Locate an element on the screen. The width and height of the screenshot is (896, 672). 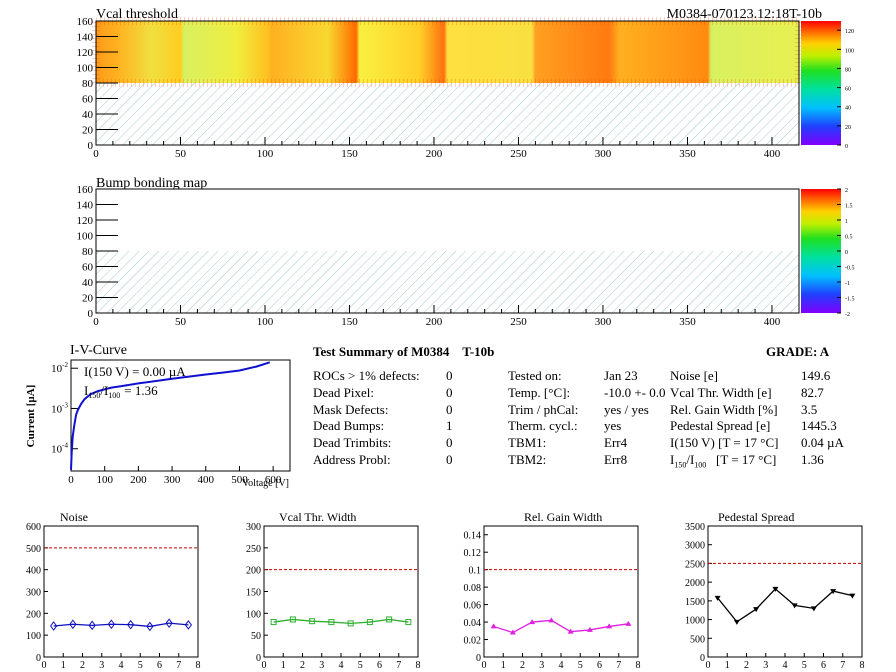
map-y-tick: 40 is located at coordinates (88, 115).